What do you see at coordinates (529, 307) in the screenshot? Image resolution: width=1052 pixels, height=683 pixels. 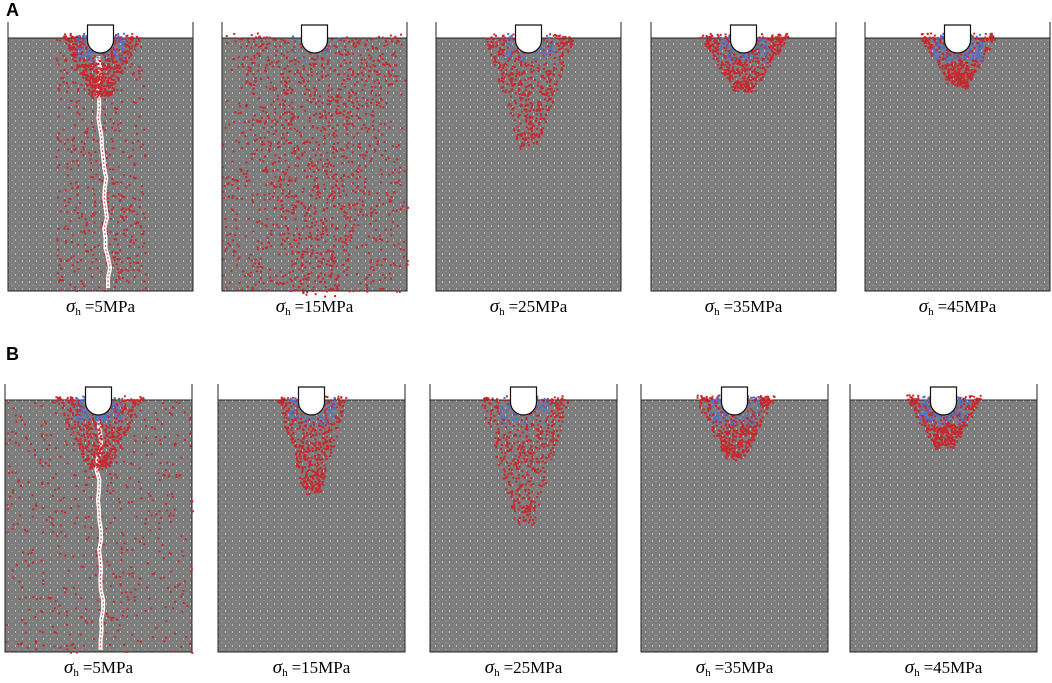 I see `panel-label: σh =25MPa` at bounding box center [529, 307].